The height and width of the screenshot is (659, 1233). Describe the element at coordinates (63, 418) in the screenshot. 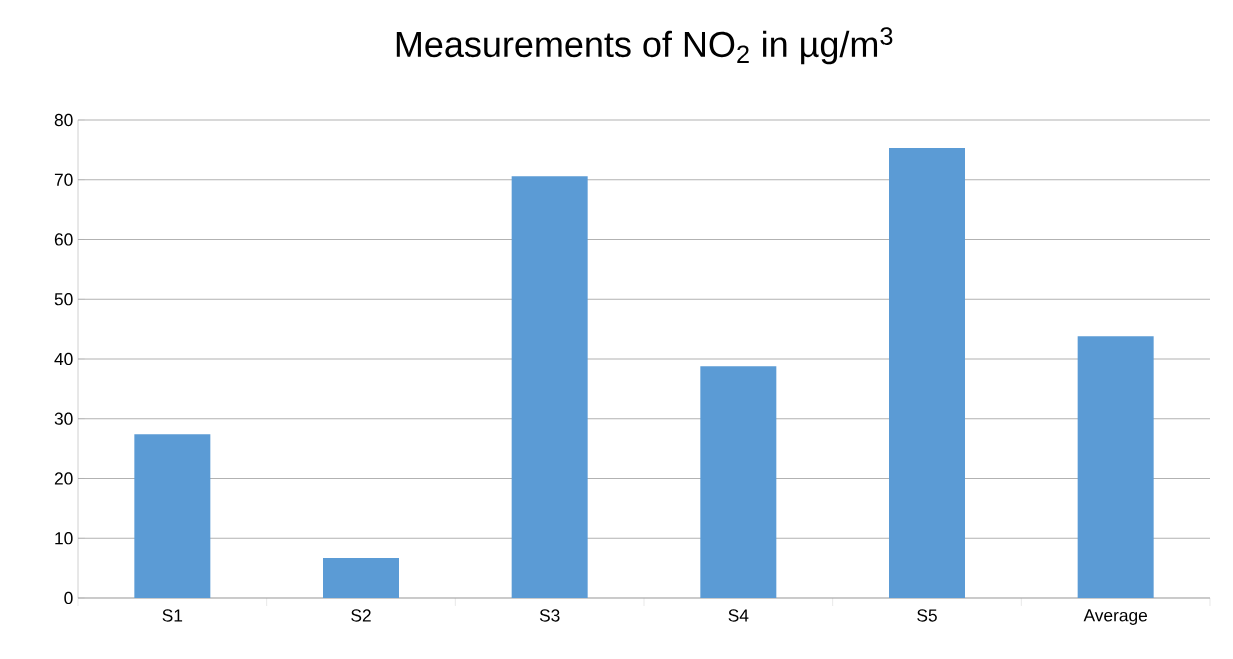

I see `y-tick-label: 30` at that location.